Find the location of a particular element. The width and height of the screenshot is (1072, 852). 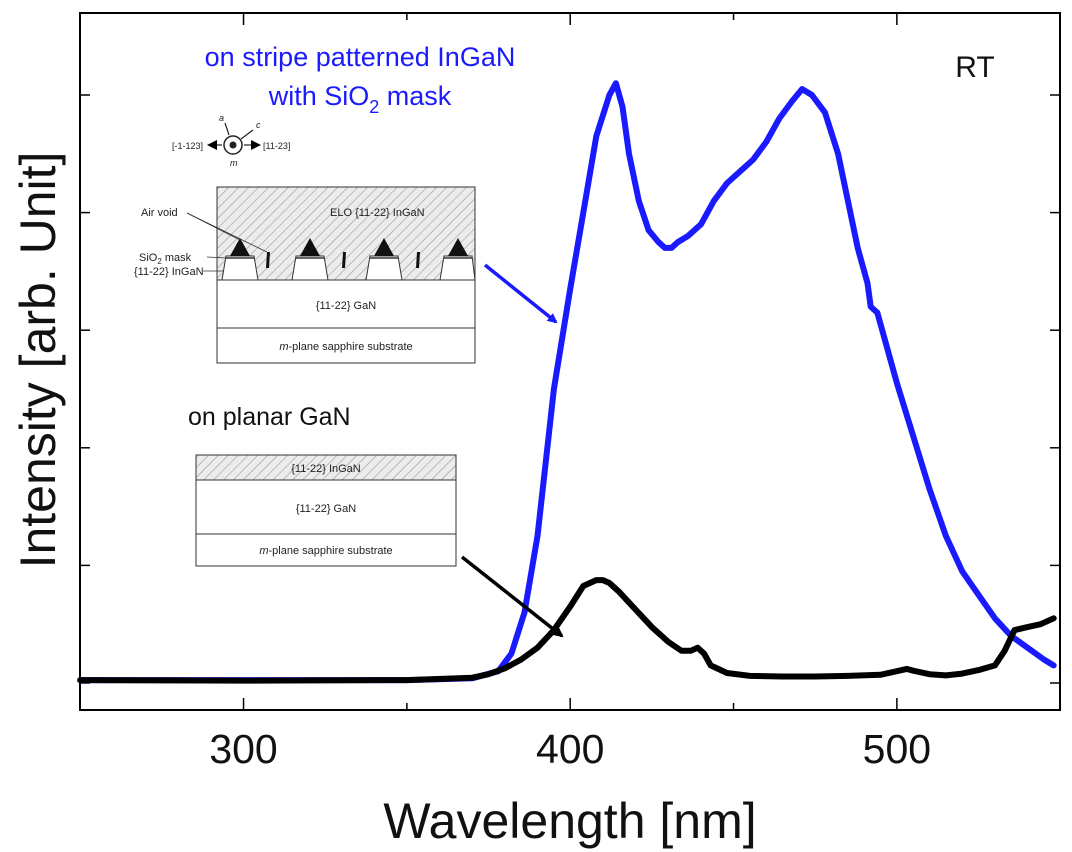

inset-ingan-label: {11-22} InGaN is located at coordinates (169, 272).